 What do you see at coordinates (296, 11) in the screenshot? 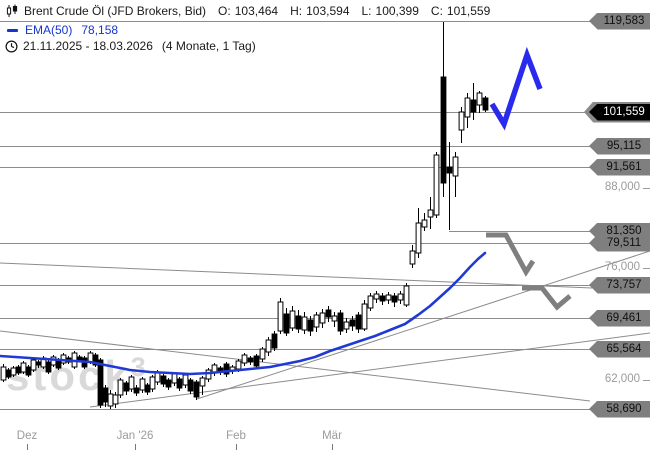
I see `high-label: H:` at bounding box center [296, 11].